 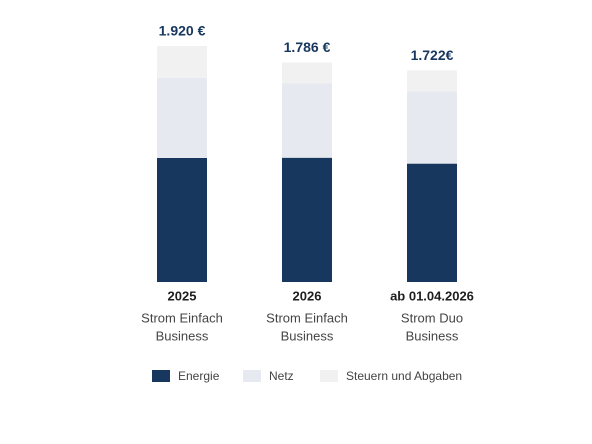 I want to click on category-label: ab 01.04.2026, so click(x=432, y=295).